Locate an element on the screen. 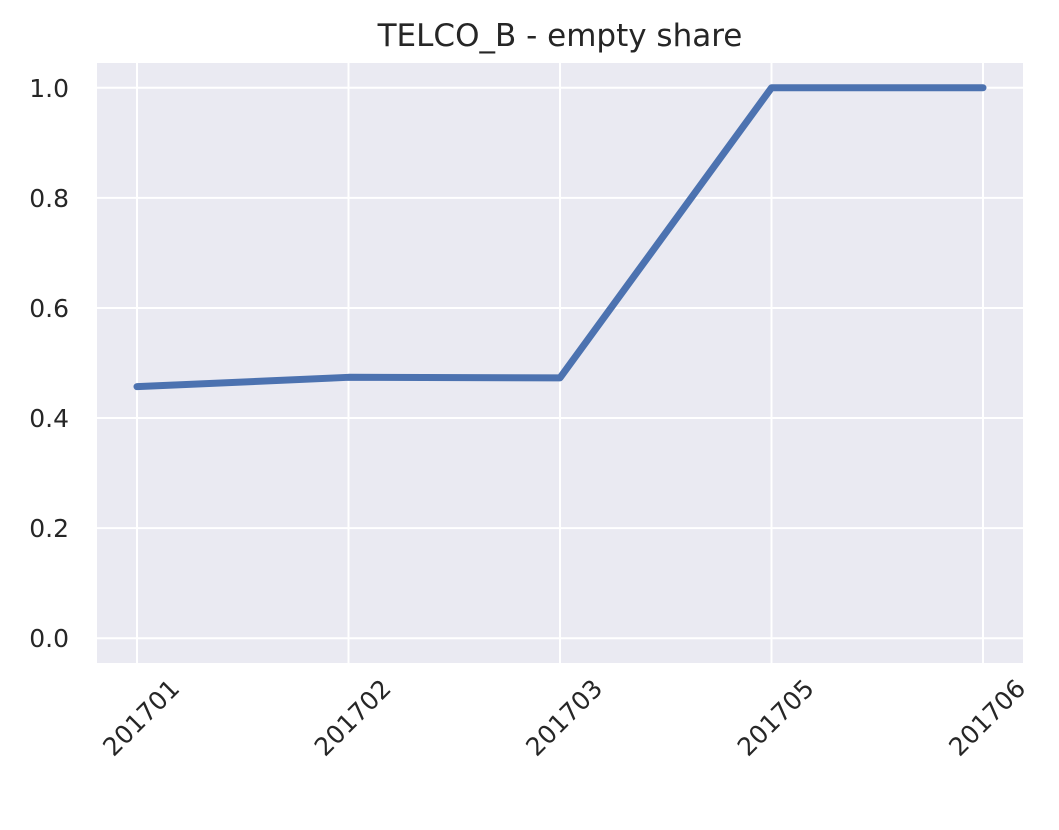 The height and width of the screenshot is (830, 1059). y-tick-label: 0.8 is located at coordinates (49, 198).